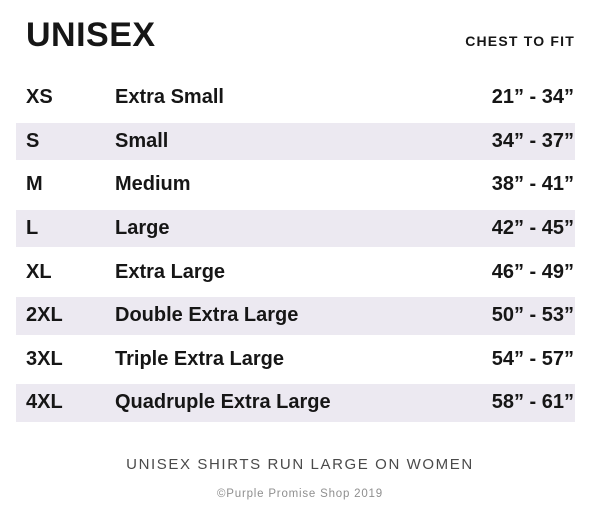  Describe the element at coordinates (91, 35) in the screenshot. I see `page-title: UNISEX` at that location.